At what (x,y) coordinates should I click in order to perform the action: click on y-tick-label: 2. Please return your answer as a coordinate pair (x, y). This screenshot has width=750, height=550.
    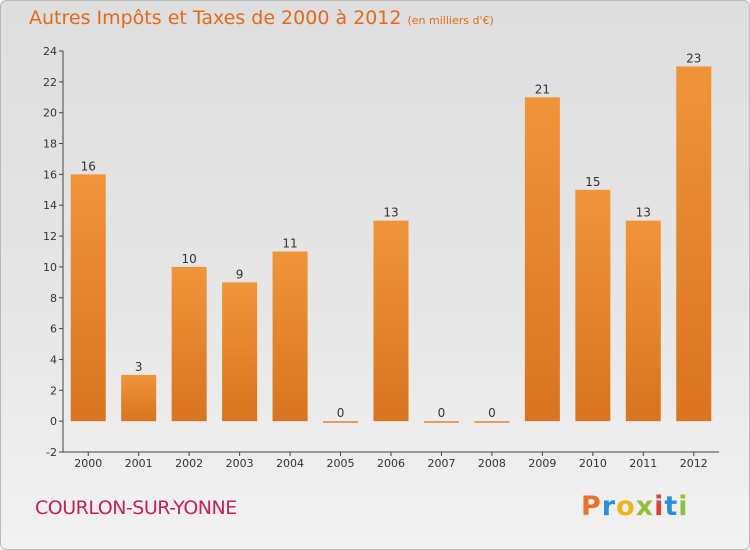
    Looking at the image, I should click on (53, 390).